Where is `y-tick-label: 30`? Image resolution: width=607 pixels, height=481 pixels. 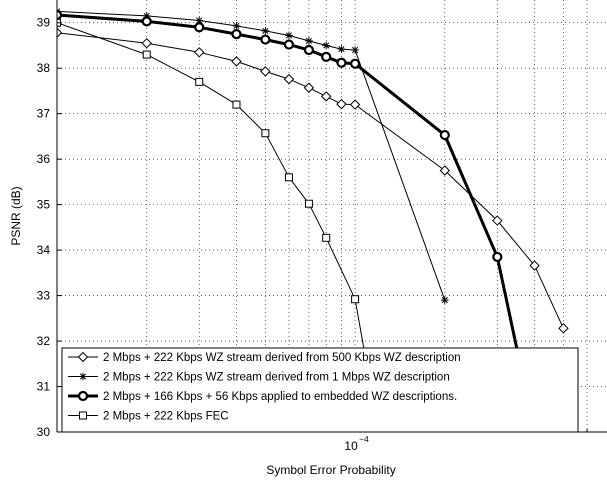 y-tick-label: 30 is located at coordinates (44, 432).